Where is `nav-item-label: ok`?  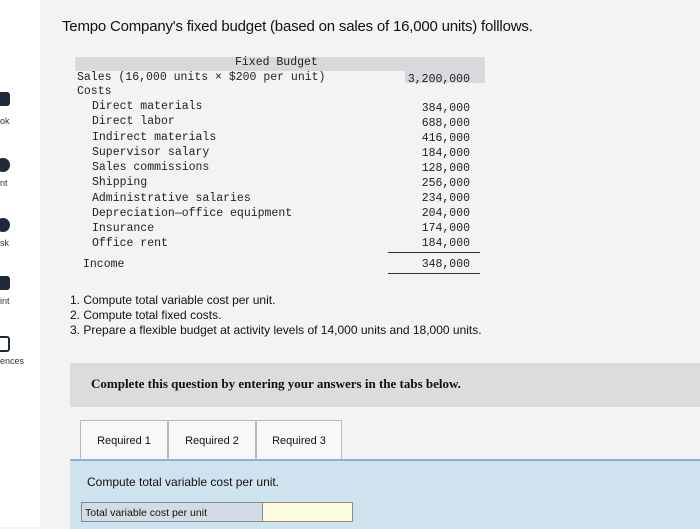 nav-item-label: ok is located at coordinates (5, 121).